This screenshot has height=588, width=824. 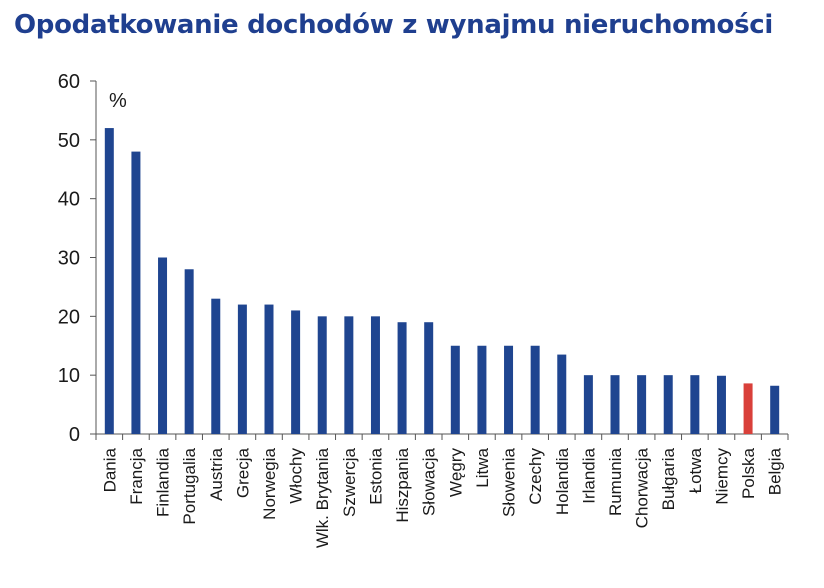 I want to click on y-tick-label: 30, so click(x=69, y=259).